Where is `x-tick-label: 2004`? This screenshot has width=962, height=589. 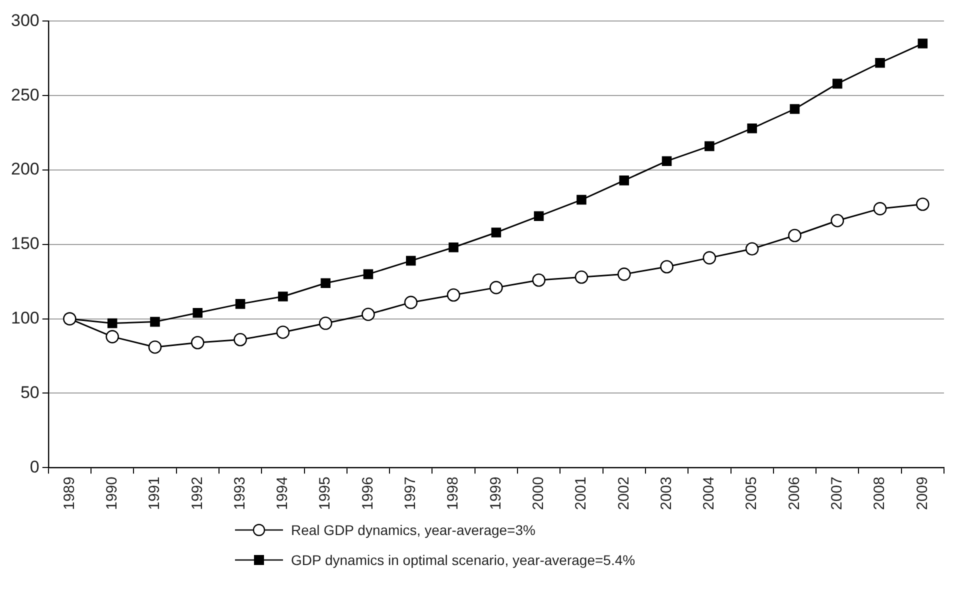
x-tick-label: 2004 is located at coordinates (709, 493).